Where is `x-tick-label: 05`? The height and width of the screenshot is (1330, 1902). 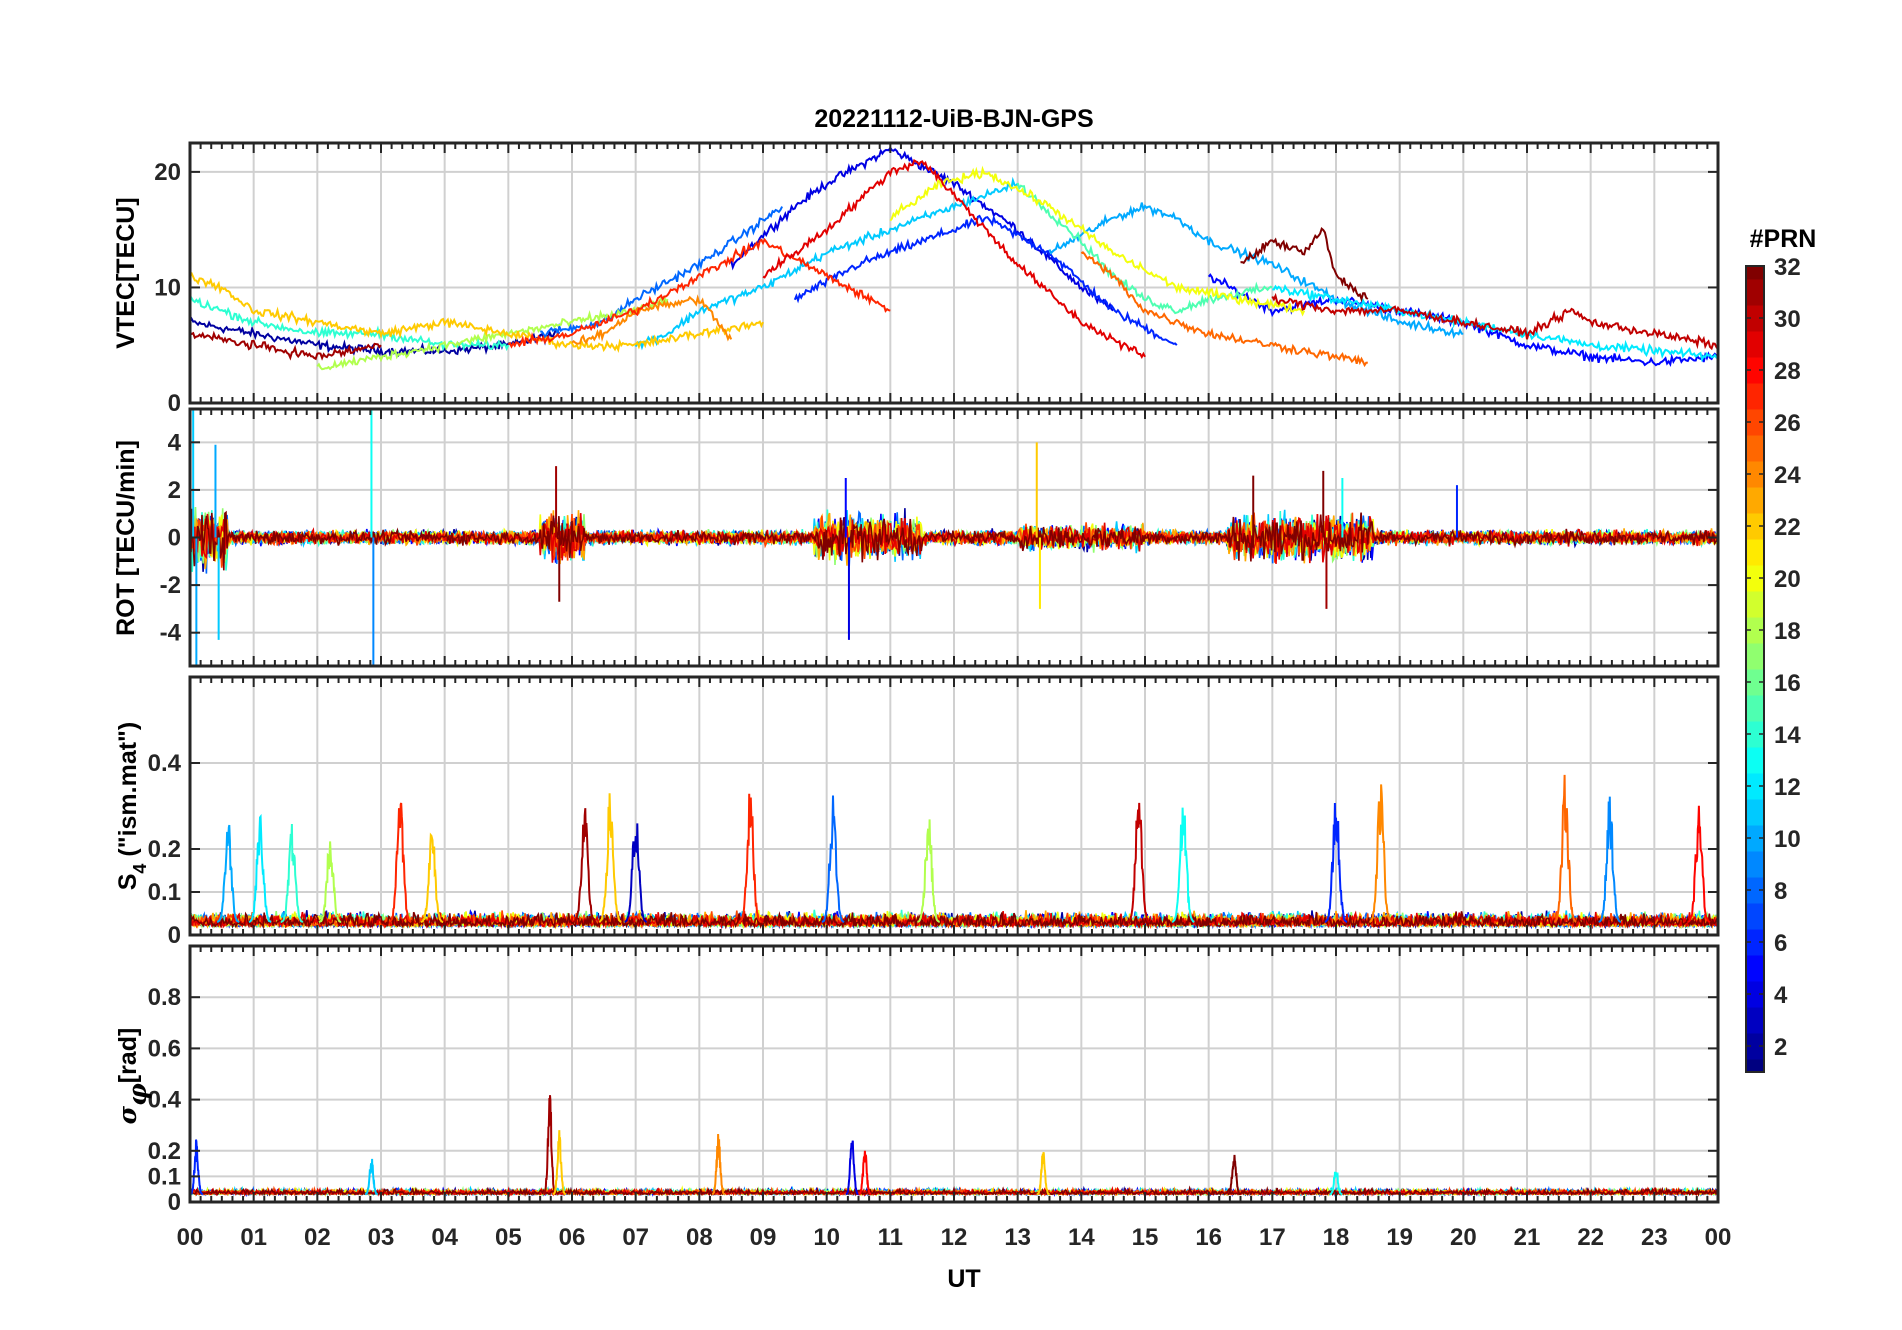 x-tick-label: 05 is located at coordinates (508, 1237).